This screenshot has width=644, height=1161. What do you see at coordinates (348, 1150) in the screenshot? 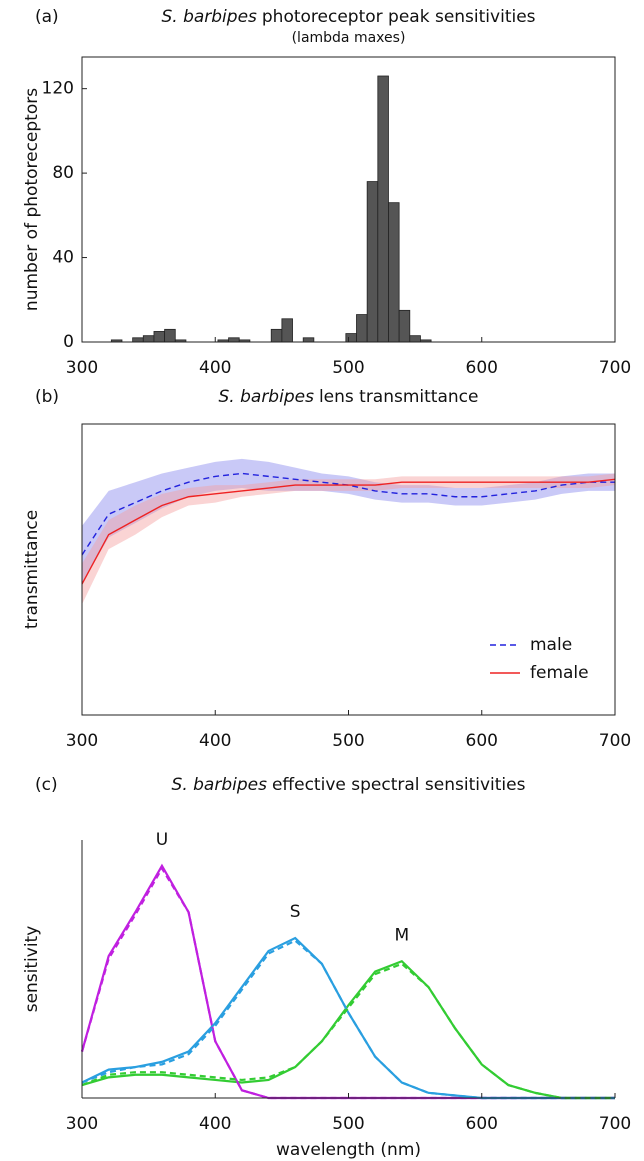
I see `x-axis-label: wavelength (nm)` at bounding box center [348, 1150].